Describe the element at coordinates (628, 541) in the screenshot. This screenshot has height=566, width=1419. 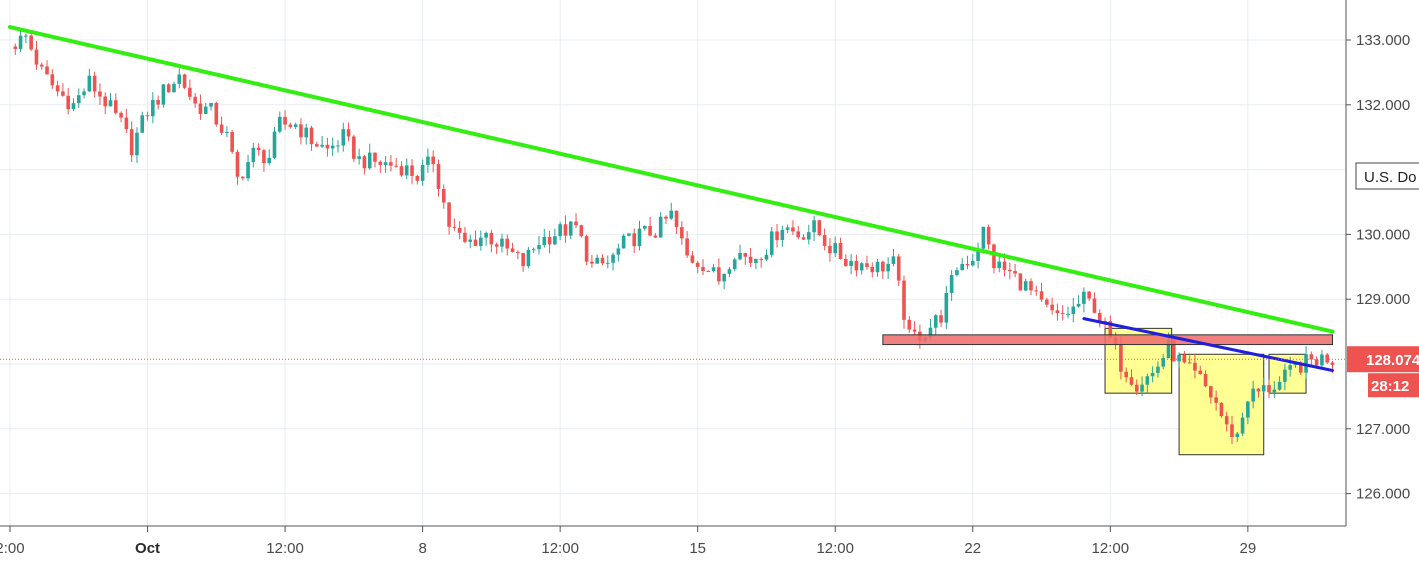
I see `time-axis: 2:00 Oct 12:00 8 12:00 15 12:00 22 12:00 29` at that location.